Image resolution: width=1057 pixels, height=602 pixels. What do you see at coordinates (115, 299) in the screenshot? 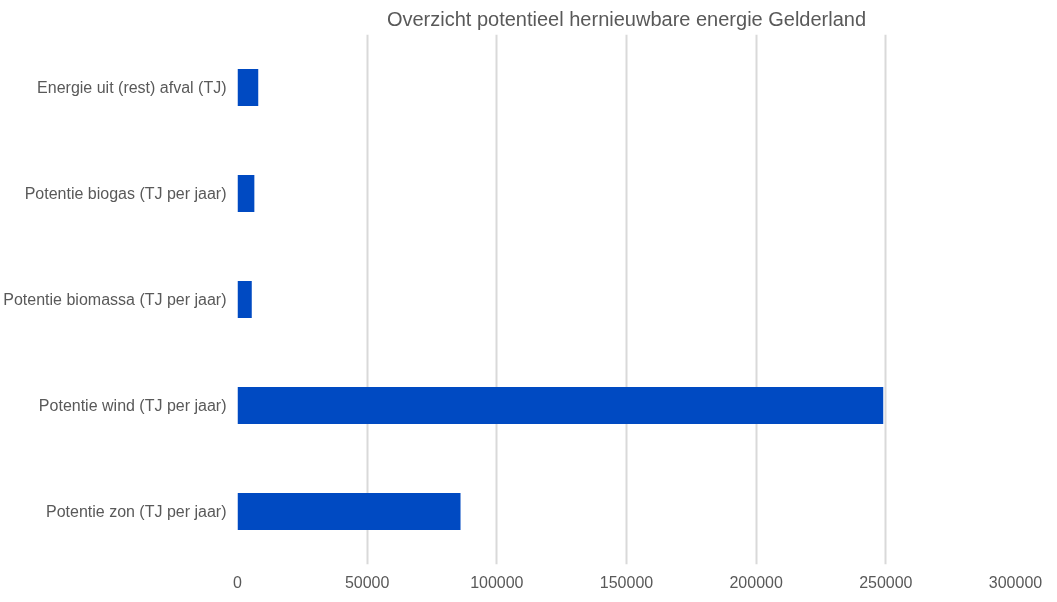
I see `y-tick-label: Potentie biomassa (TJ per jaar)` at bounding box center [115, 299].